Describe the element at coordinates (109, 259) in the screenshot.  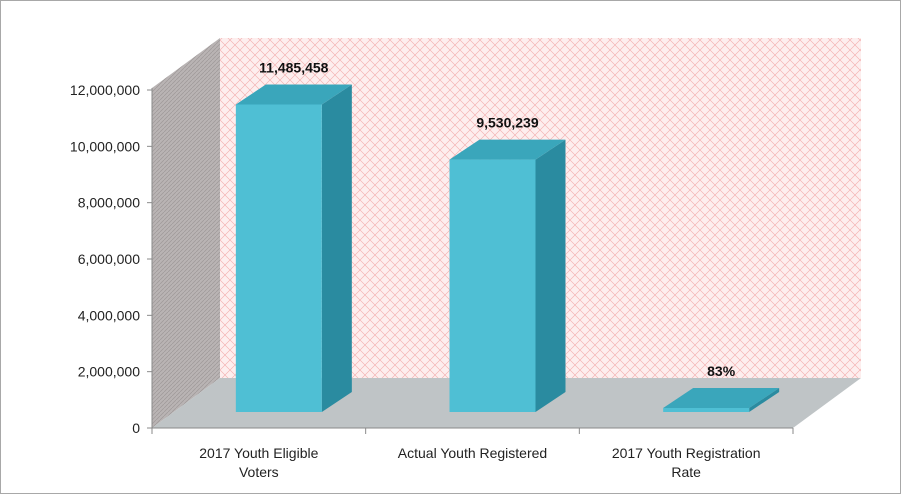
I see `y-tick-label: 6,000,000` at that location.